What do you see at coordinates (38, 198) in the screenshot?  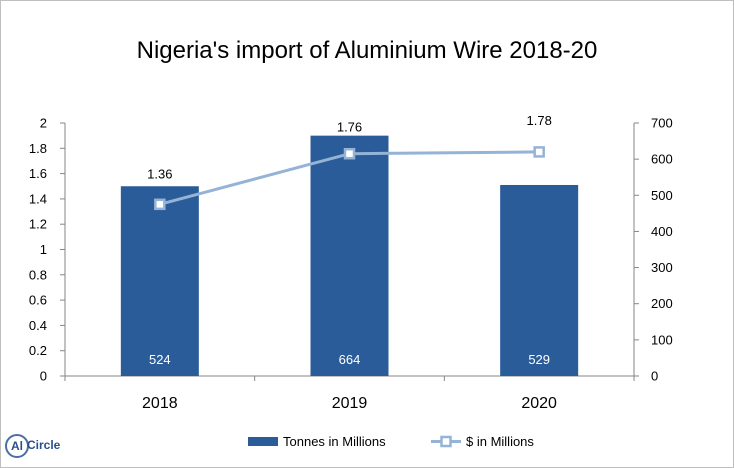 I see `left-tick-label: 1.4` at bounding box center [38, 198].